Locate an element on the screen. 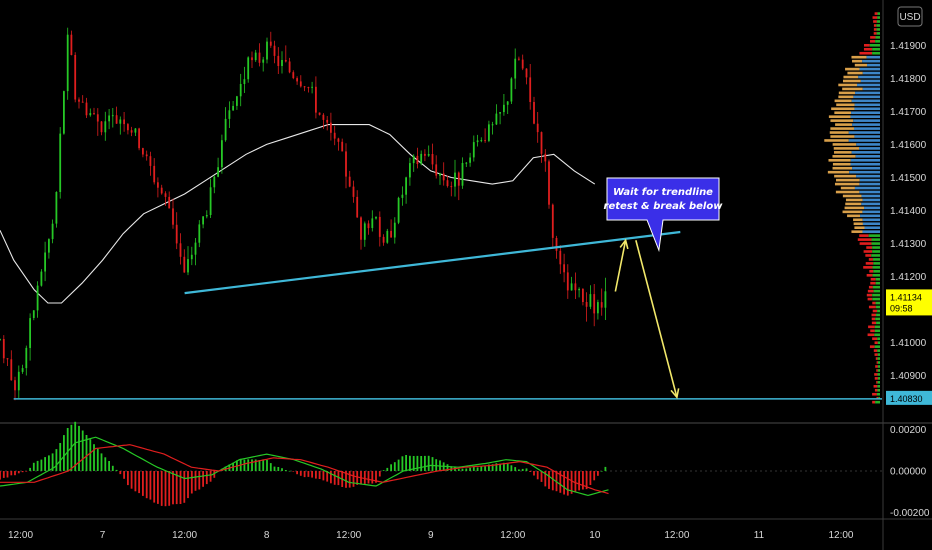 The image size is (932, 550). time-axis: 12:00 7 12:00 8 12:00 9 12:00 10 12:00 11 12:00 is located at coordinates (431, 535).